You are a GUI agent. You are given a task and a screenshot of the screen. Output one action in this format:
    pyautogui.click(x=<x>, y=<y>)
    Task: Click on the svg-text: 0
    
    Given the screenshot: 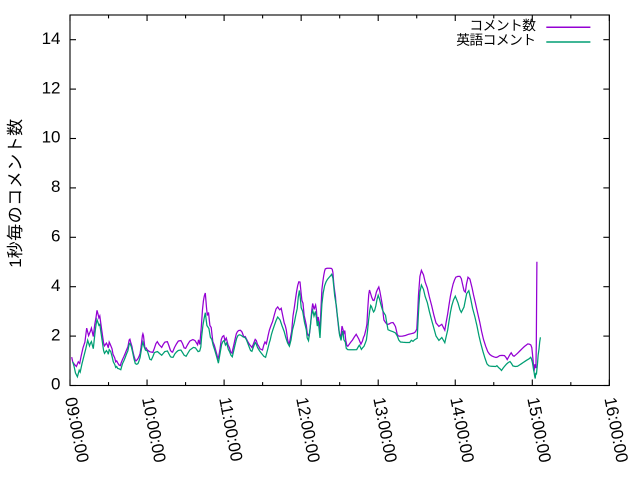 What is the action you would take?
    pyautogui.click(x=55, y=384)
    